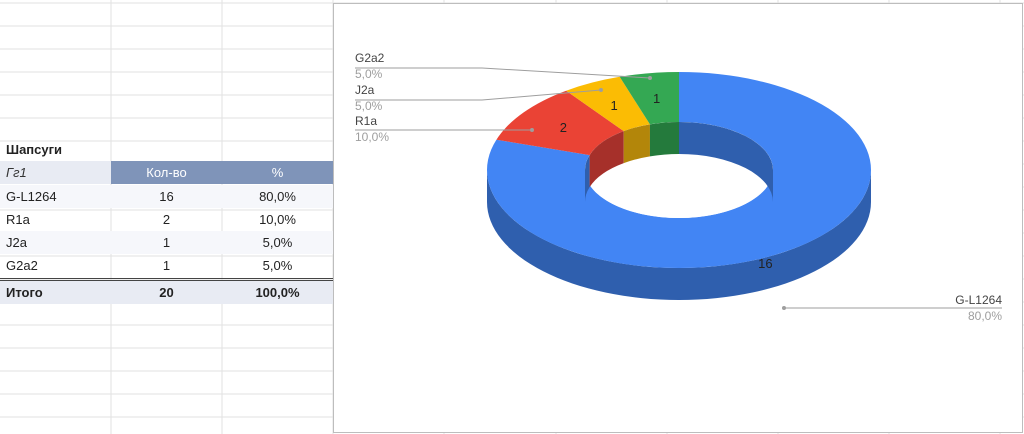 Image resolution: width=1024 pixels, height=434 pixels. Describe the element at coordinates (563, 127) in the screenshot. I see `value-label-r1a: 2` at that location.